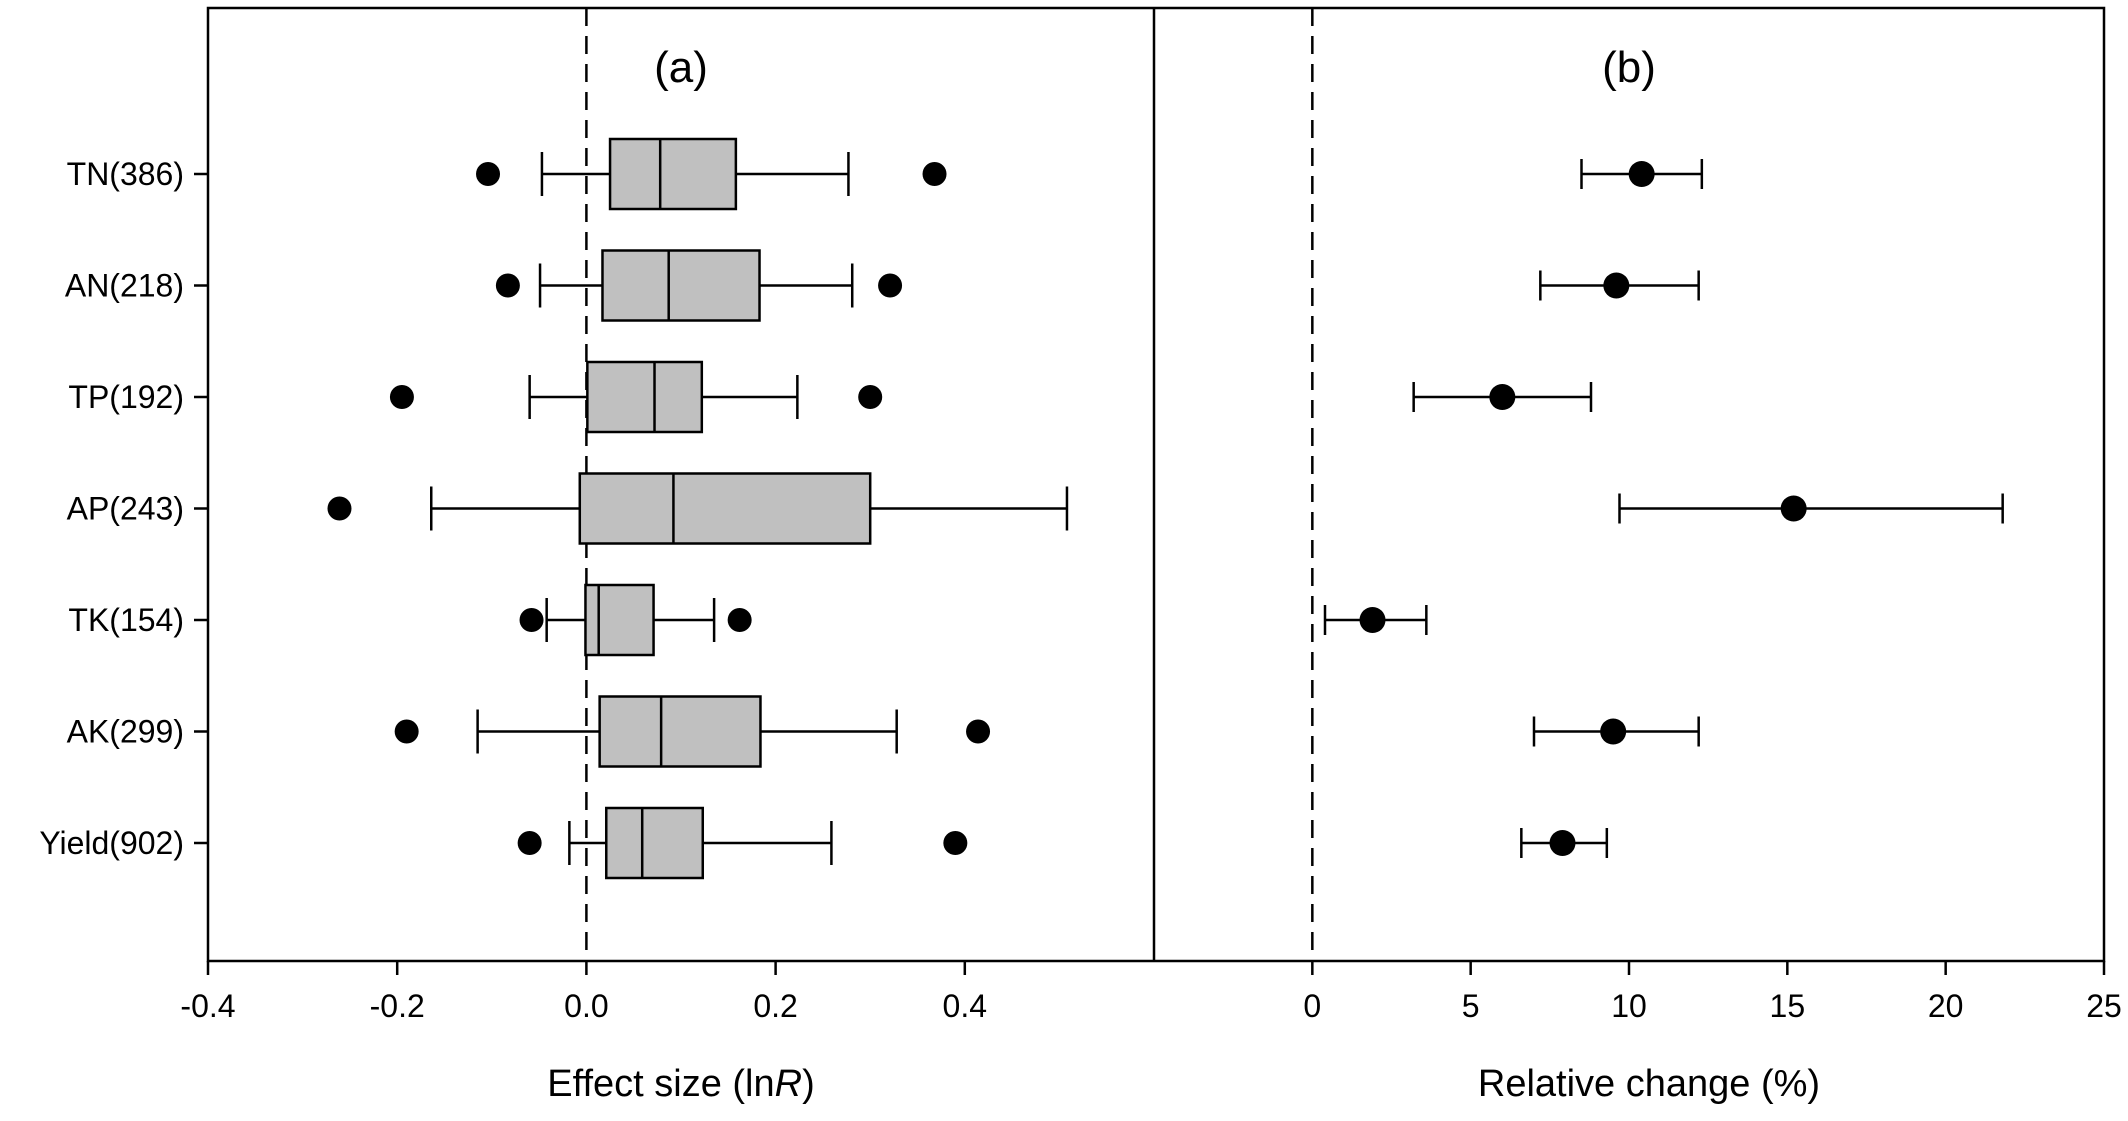 The width and height of the screenshot is (2128, 1121). I want to click on category-label-0: TN(386), so click(125, 174).